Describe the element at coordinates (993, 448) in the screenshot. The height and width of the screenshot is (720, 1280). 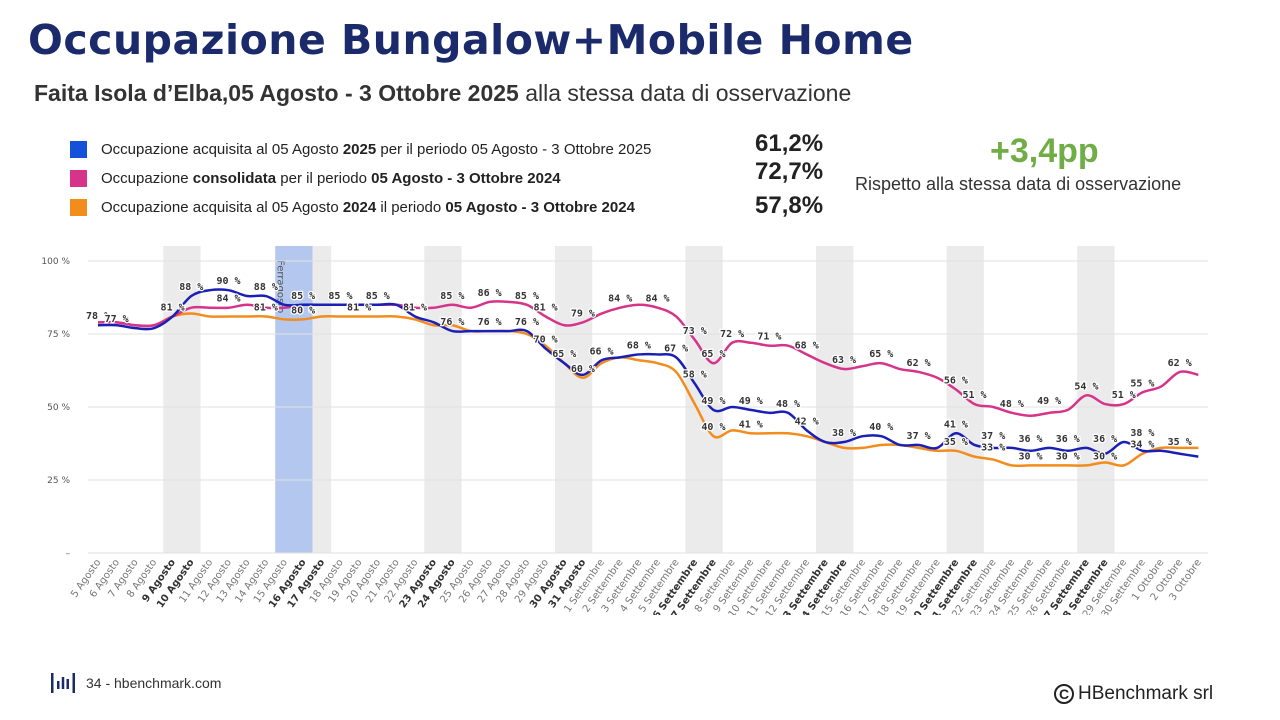
I see `data-label: 33 %` at that location.